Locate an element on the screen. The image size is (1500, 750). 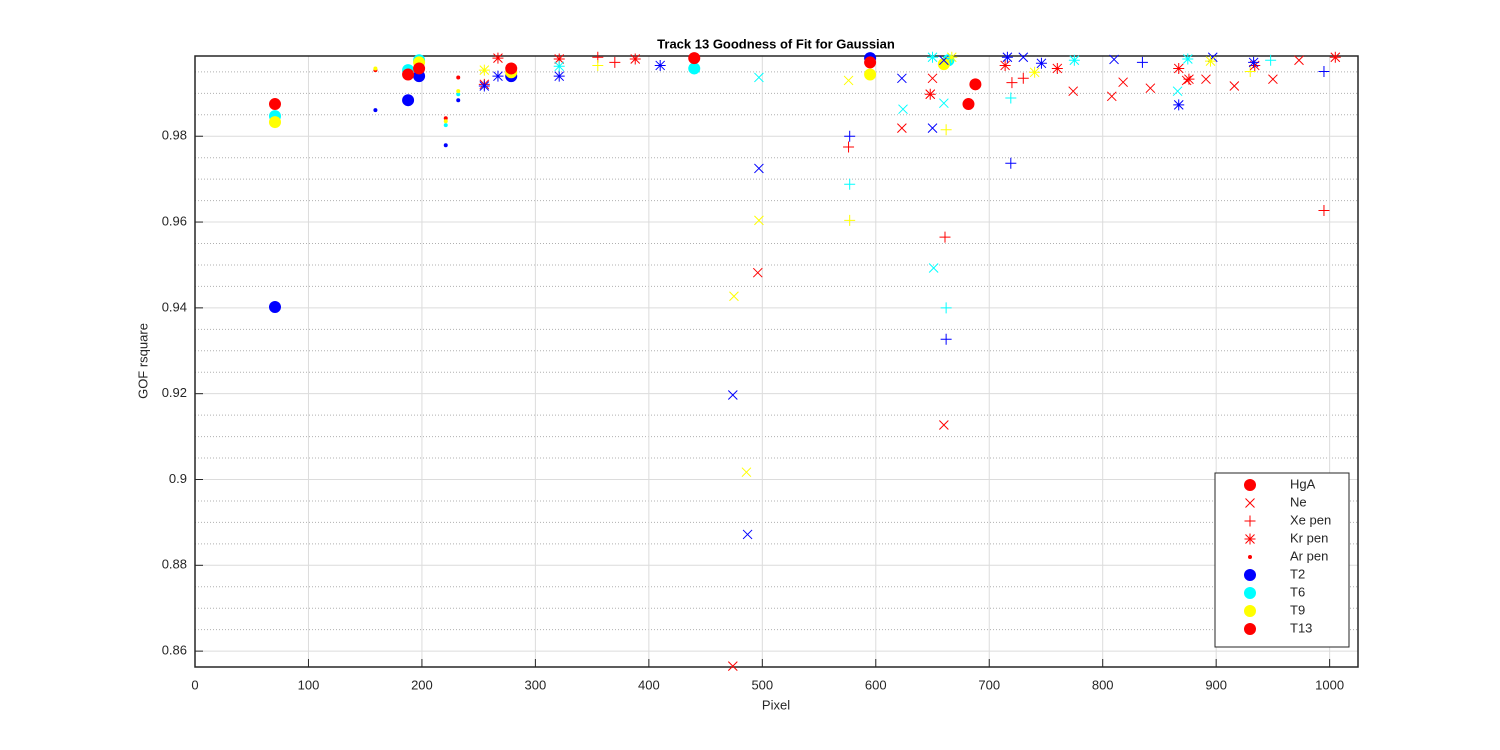
x-tick-label: 600 is located at coordinates (876, 684).